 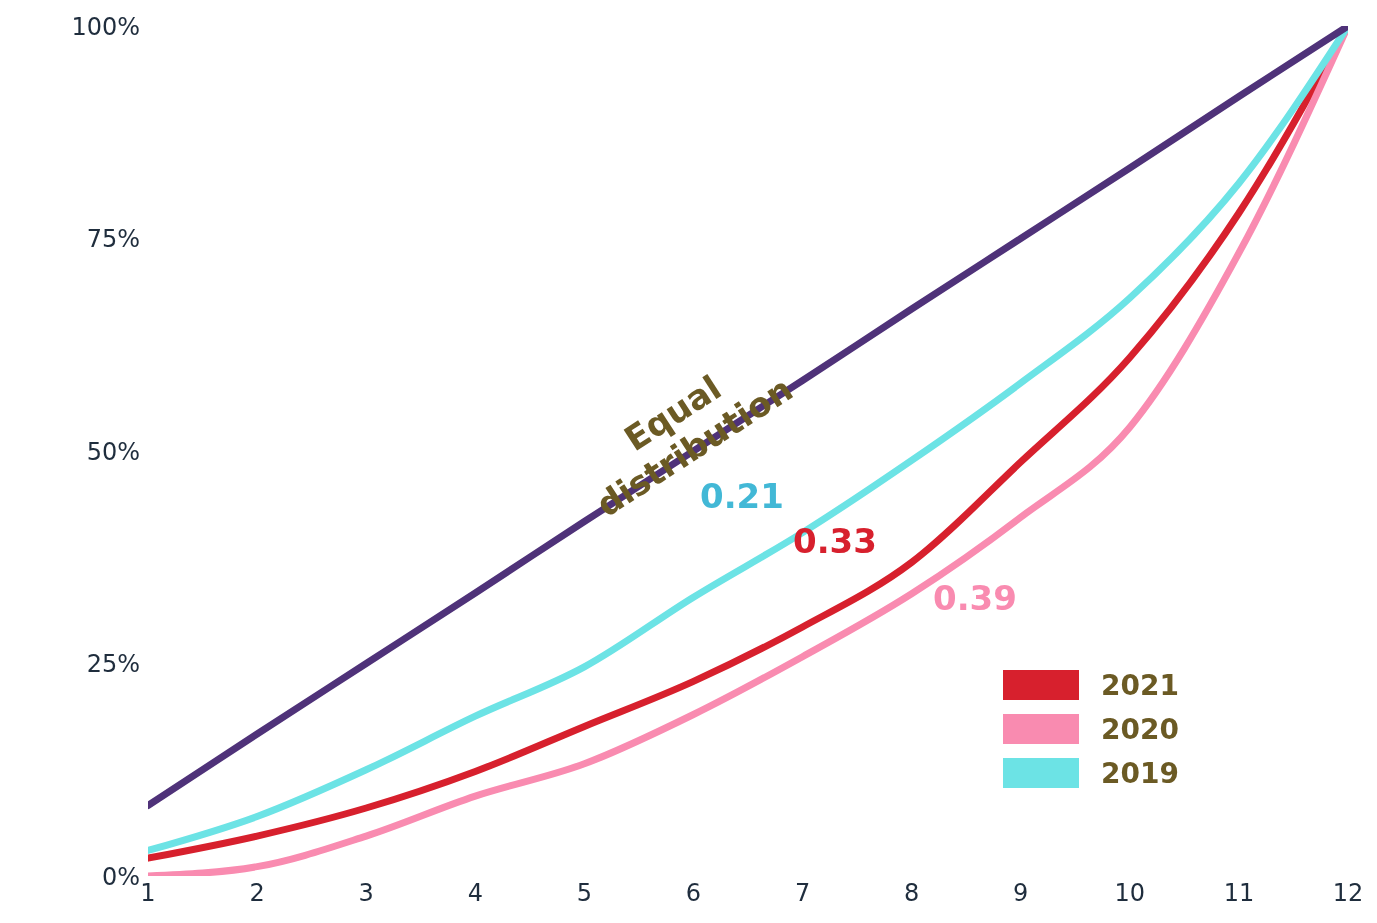 What do you see at coordinates (113, 451) in the screenshot?
I see `y-tick-label: 50%` at bounding box center [113, 451].